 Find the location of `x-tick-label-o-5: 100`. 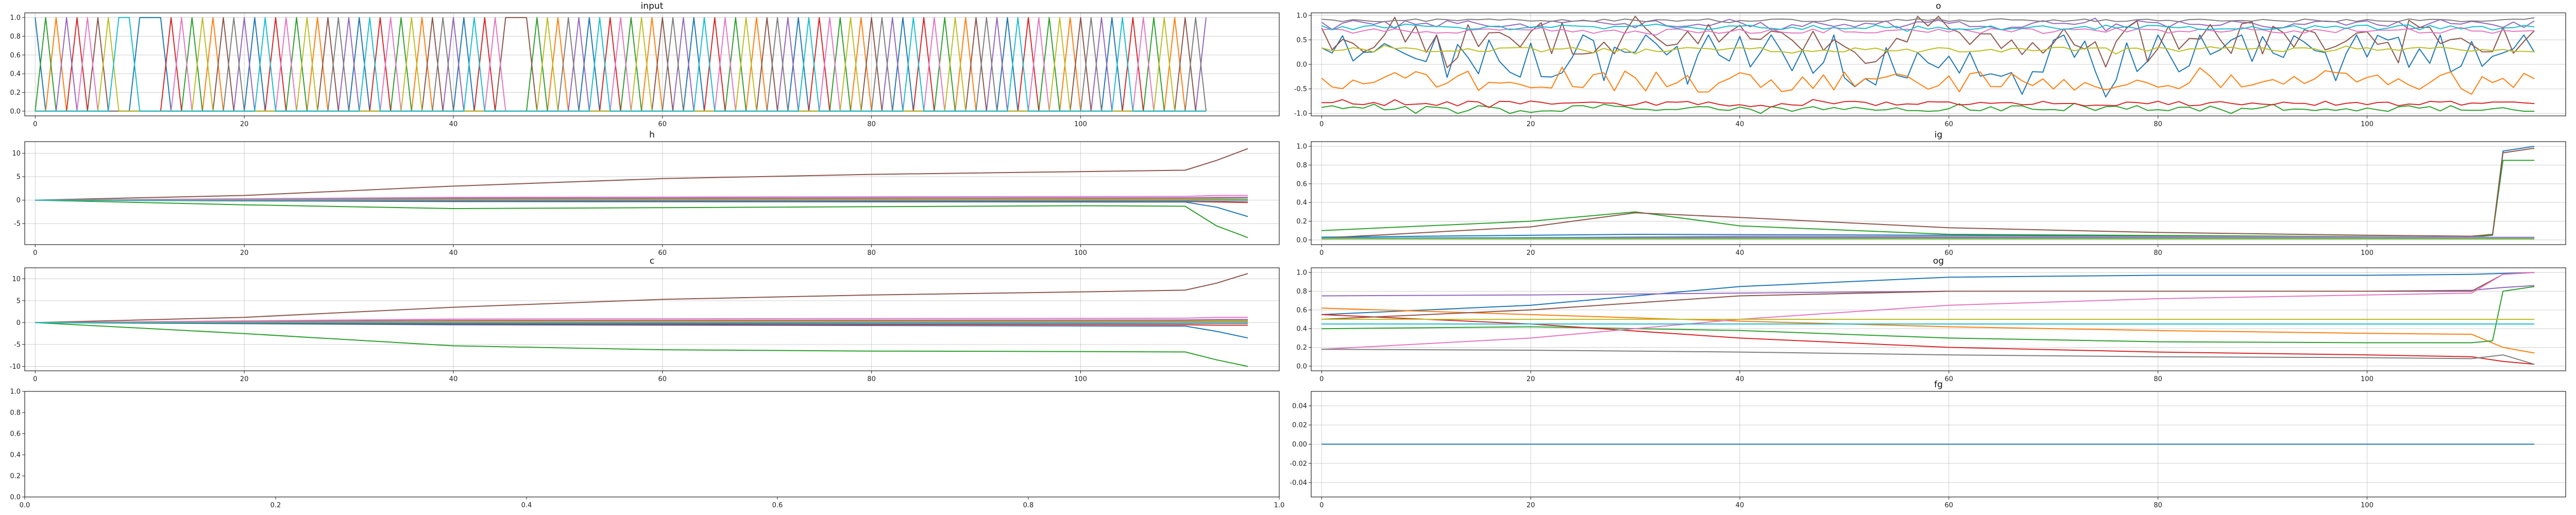

x-tick-label-o-5: 100 is located at coordinates (2367, 124).